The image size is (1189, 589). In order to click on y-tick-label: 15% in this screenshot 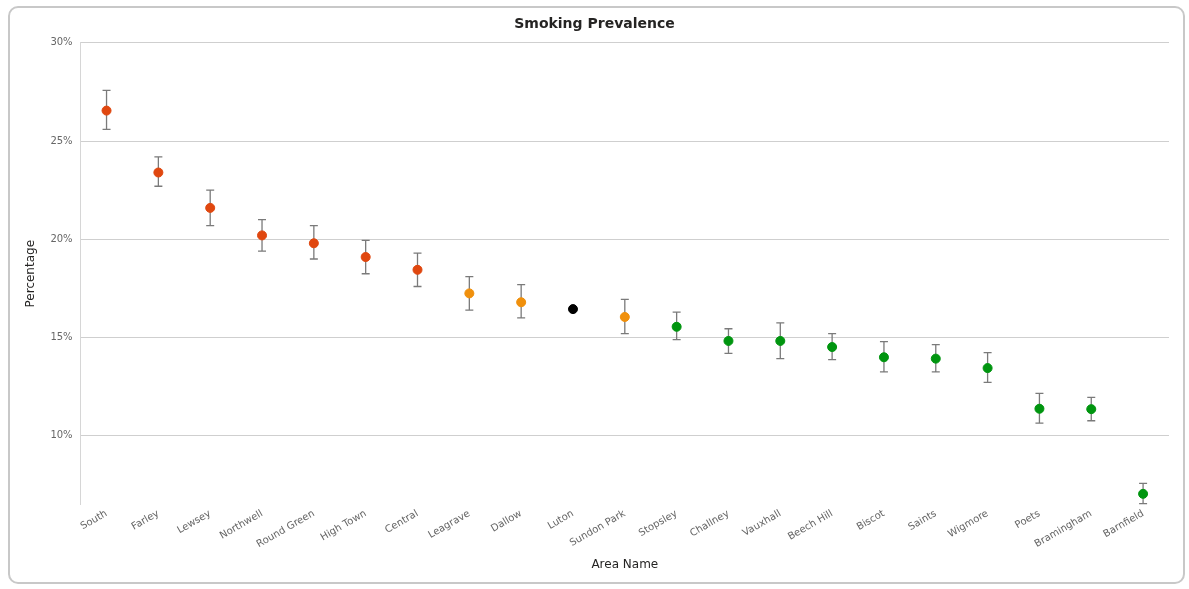, I will do `click(61, 337)`.